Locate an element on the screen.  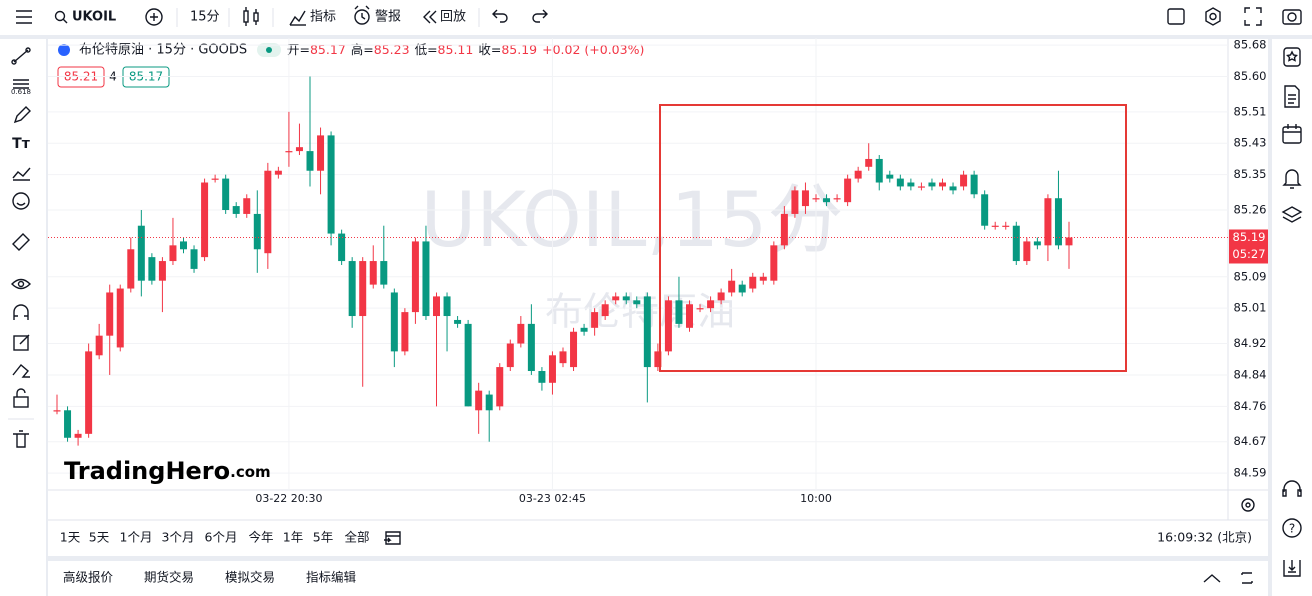
sell-box is located at coordinates (81, 77).